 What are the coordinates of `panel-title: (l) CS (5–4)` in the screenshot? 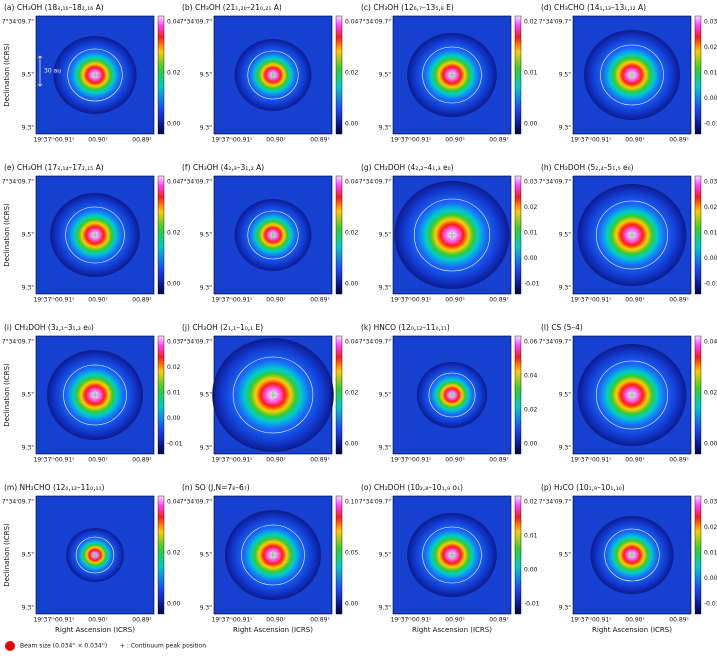 It's located at (562, 327).